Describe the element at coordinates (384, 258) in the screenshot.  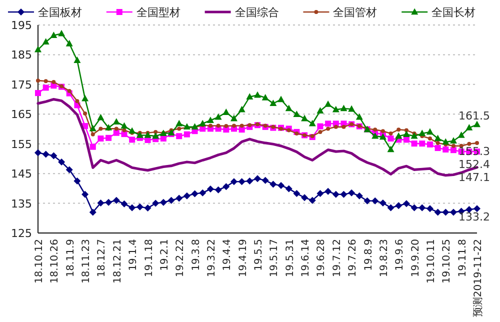
I see `x-tick-label: 19.8.23` at that location.